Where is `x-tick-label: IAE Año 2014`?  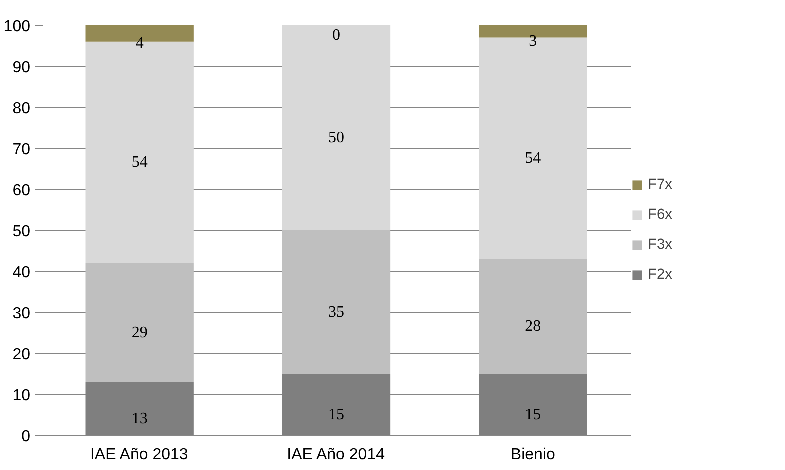
x-tick-label: IAE Año 2014 is located at coordinates (336, 455).